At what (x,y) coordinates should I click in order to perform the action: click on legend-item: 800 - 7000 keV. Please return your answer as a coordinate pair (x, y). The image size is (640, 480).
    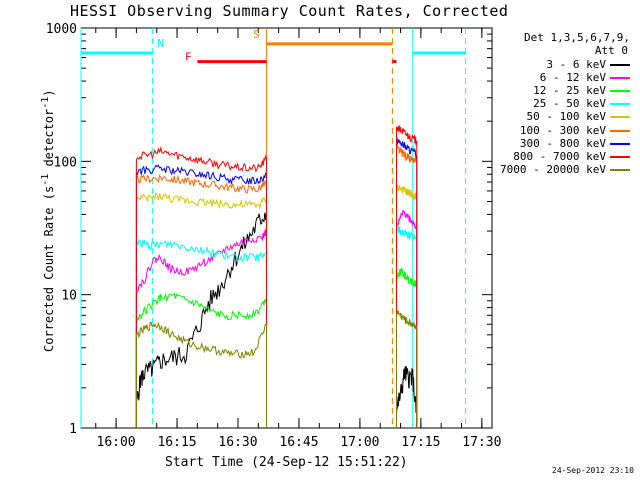
    Looking at the image, I should click on (552, 156).